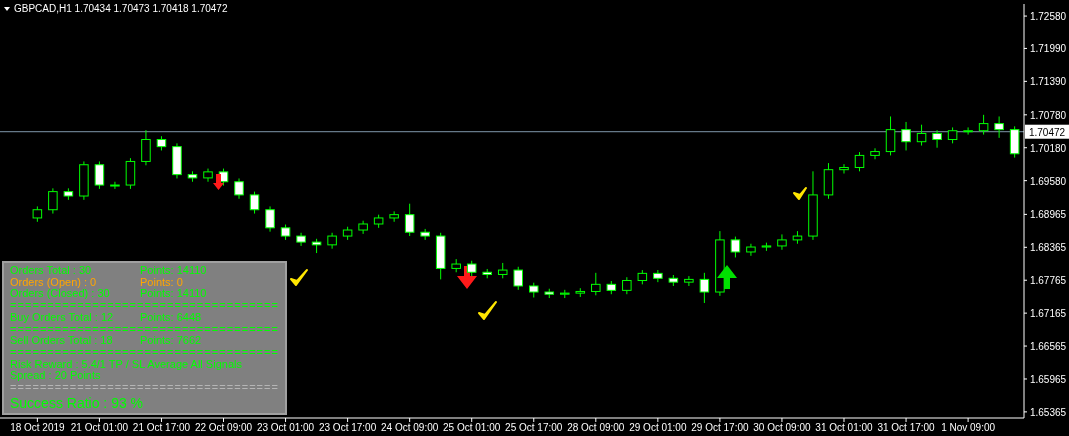 The image size is (1069, 436). Describe the element at coordinates (60, 293) in the screenshot. I see `annotation: Orders (Closed) : 30` at that location.